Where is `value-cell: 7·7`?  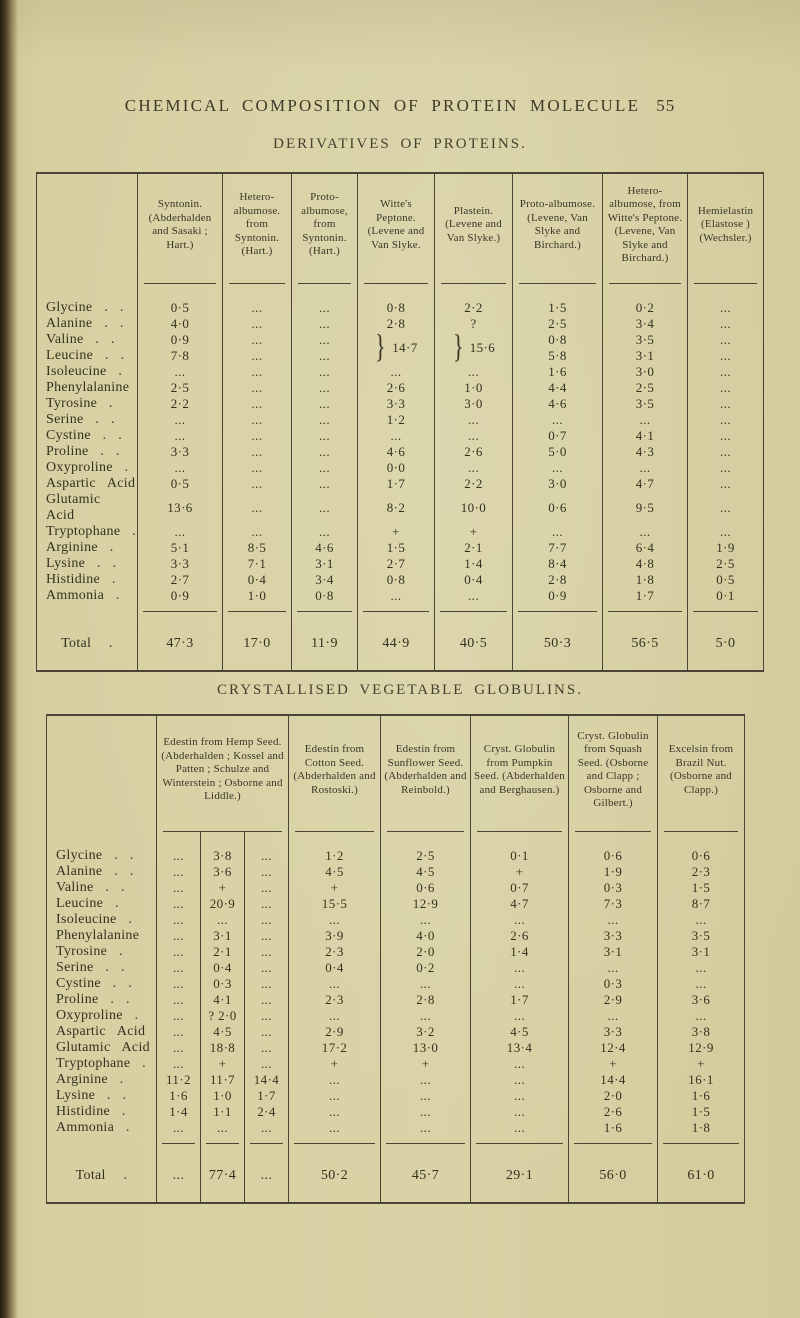
value-cell: 7·7 is located at coordinates (557, 548).